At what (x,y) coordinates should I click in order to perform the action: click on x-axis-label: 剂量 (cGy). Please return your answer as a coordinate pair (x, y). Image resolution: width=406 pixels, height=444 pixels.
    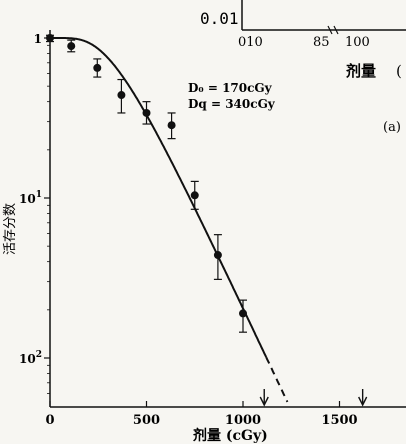
    Looking at the image, I should click on (230, 435).